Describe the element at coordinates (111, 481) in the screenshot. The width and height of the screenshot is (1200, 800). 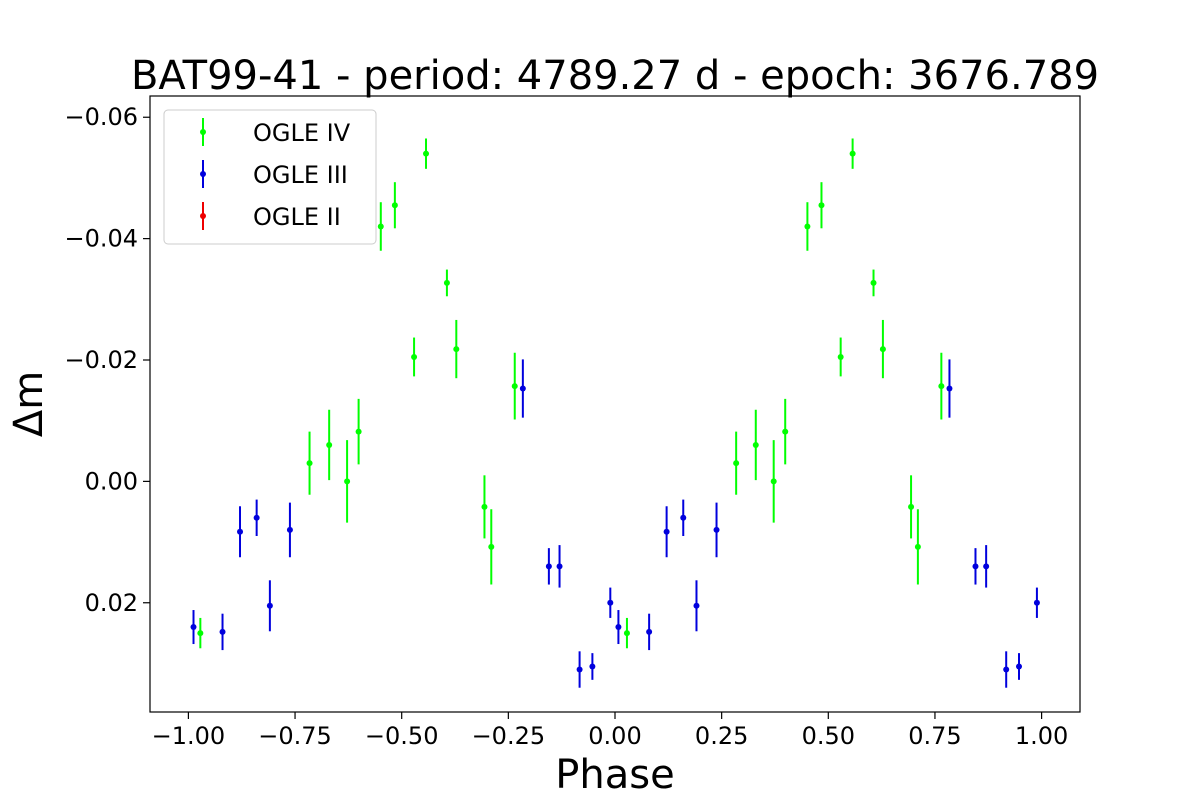
I see `y-tick-label: 0.00` at that location.